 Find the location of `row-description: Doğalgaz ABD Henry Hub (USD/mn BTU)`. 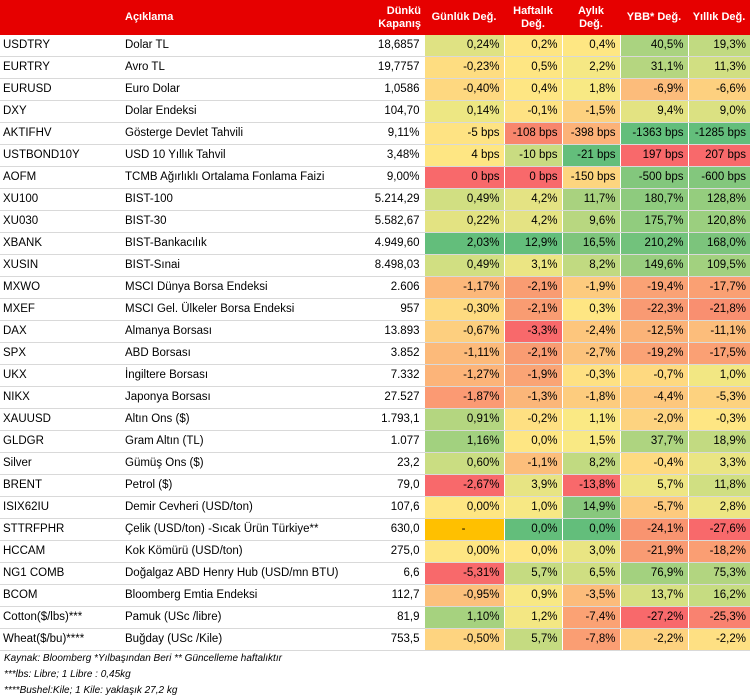

row-description: Doğalgaz ABD Henry Hub (USD/mn BTU) is located at coordinates (241, 573).